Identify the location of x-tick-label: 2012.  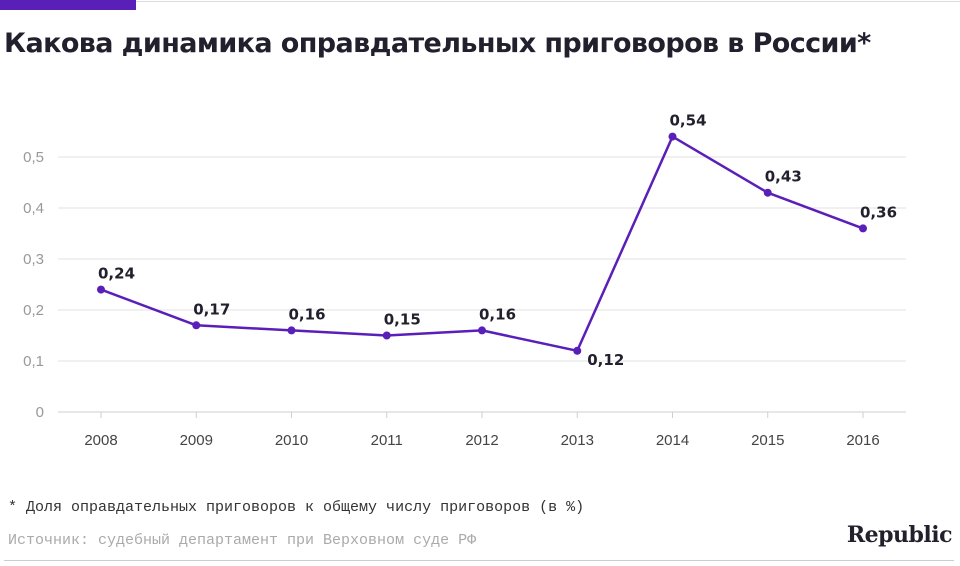
(481, 440).